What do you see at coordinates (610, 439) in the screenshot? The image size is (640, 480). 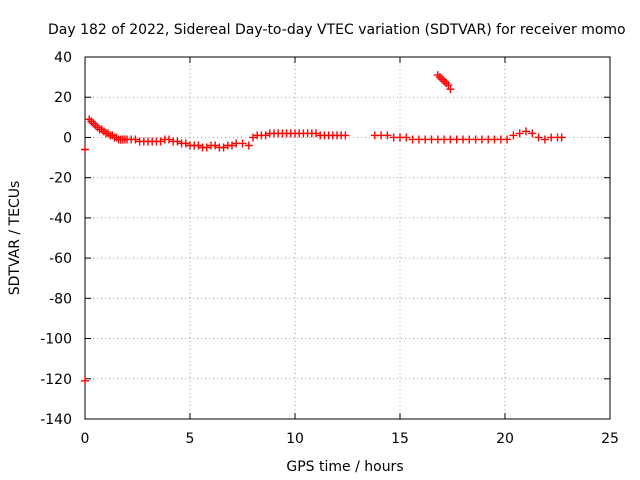 I see `x-tick-label: 25` at bounding box center [610, 439].